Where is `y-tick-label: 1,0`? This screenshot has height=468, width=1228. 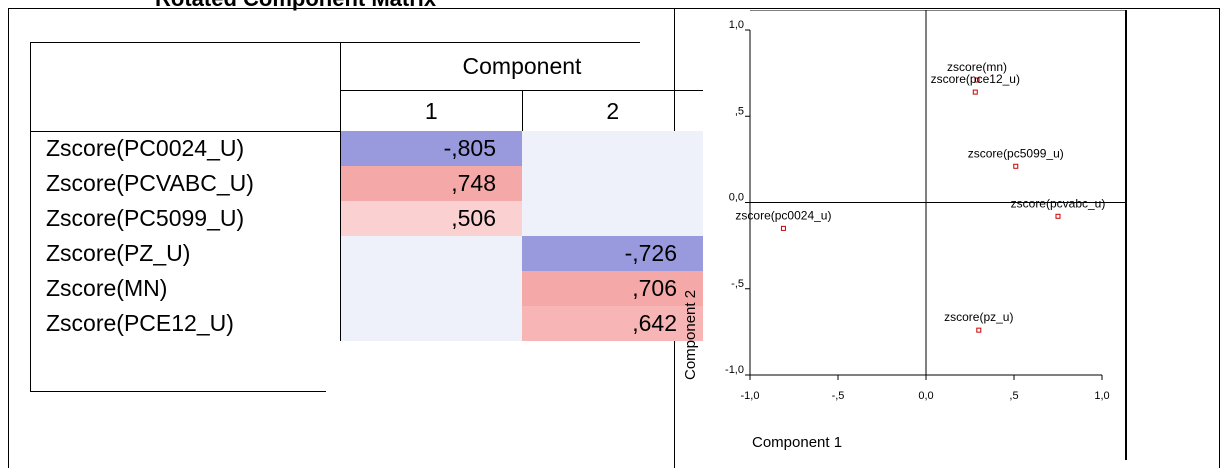
y-tick-label: 1,0 is located at coordinates (736, 25).